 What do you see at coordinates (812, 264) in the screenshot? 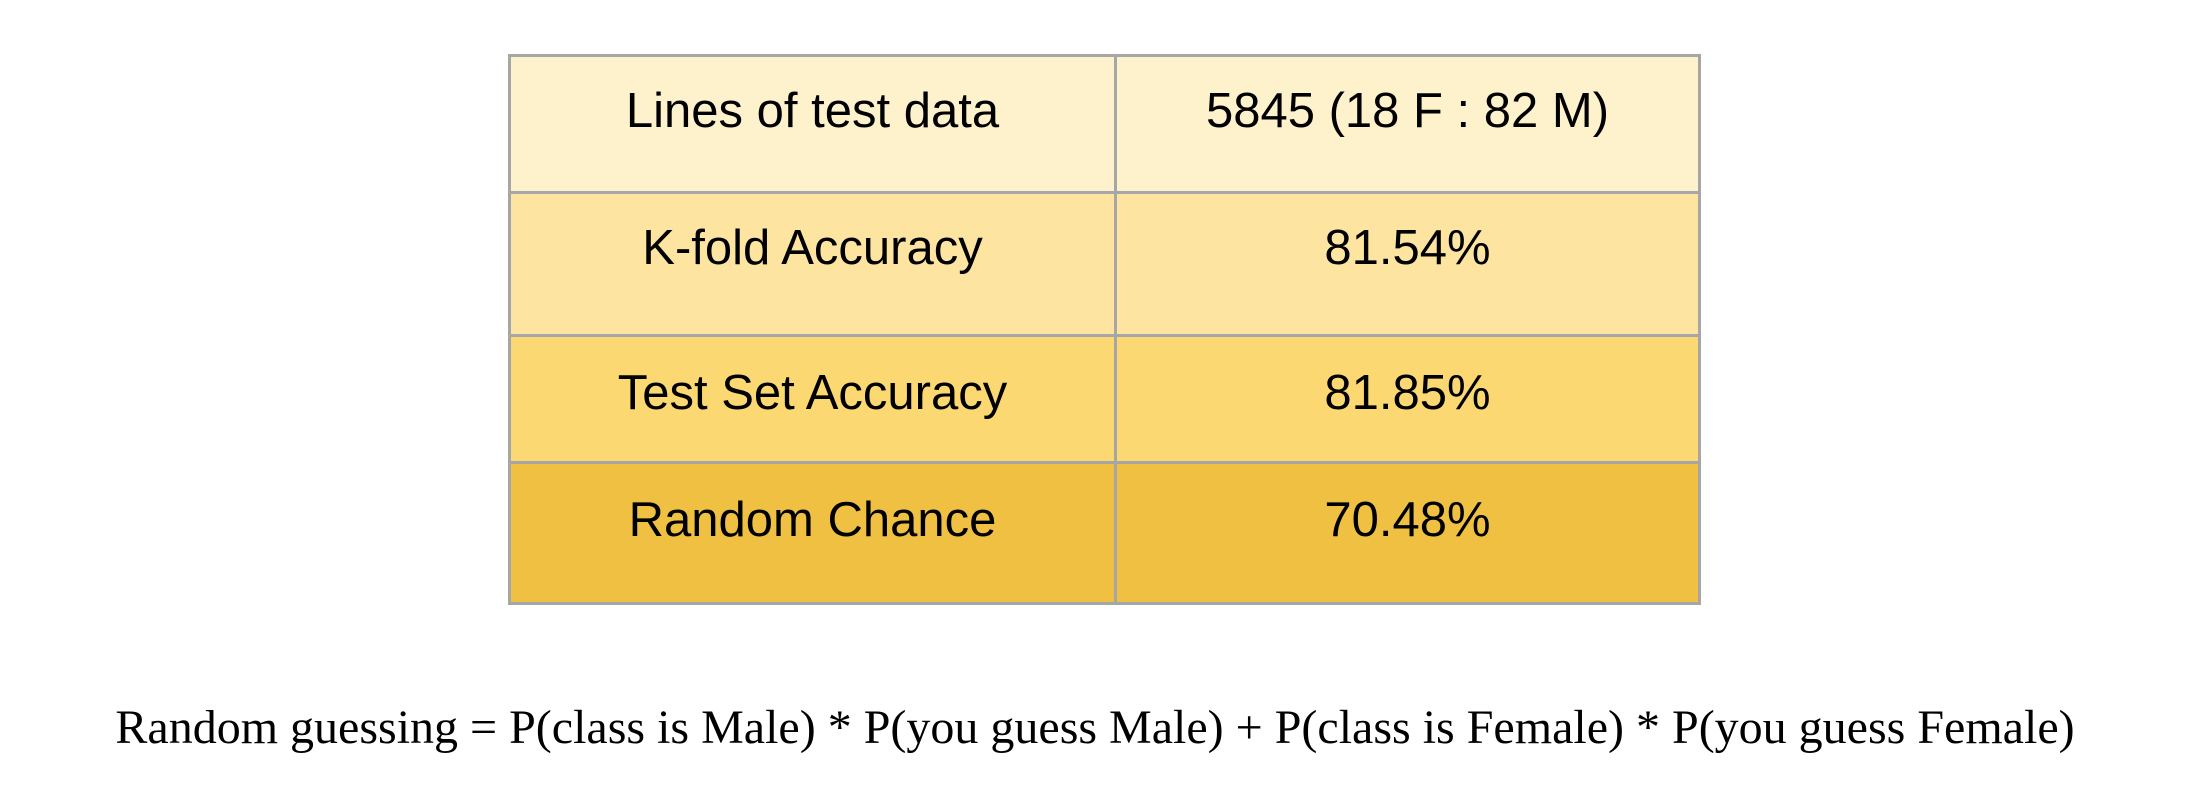
I see `row-label: K-fold Accuracy` at bounding box center [812, 264].